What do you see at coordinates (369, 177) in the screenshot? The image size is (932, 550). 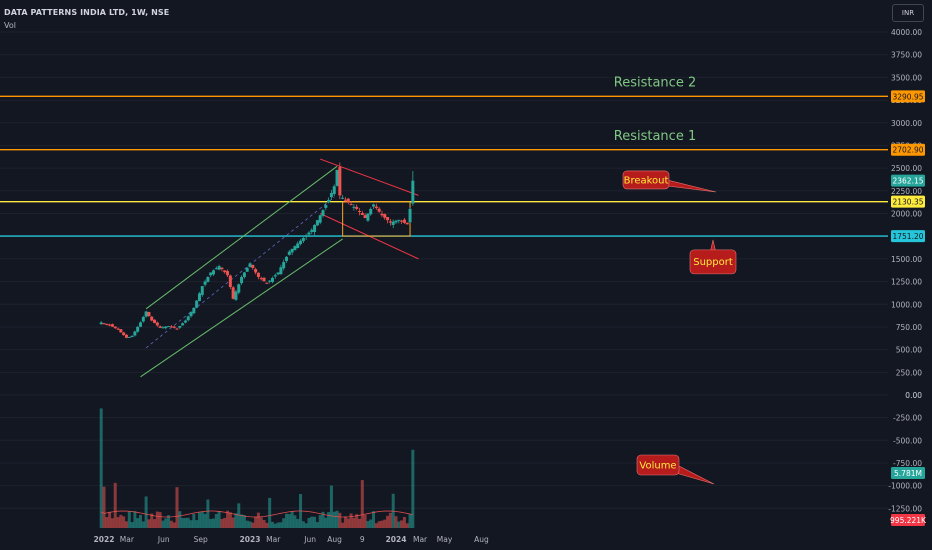 I see `falling-channel-upper` at bounding box center [369, 177].